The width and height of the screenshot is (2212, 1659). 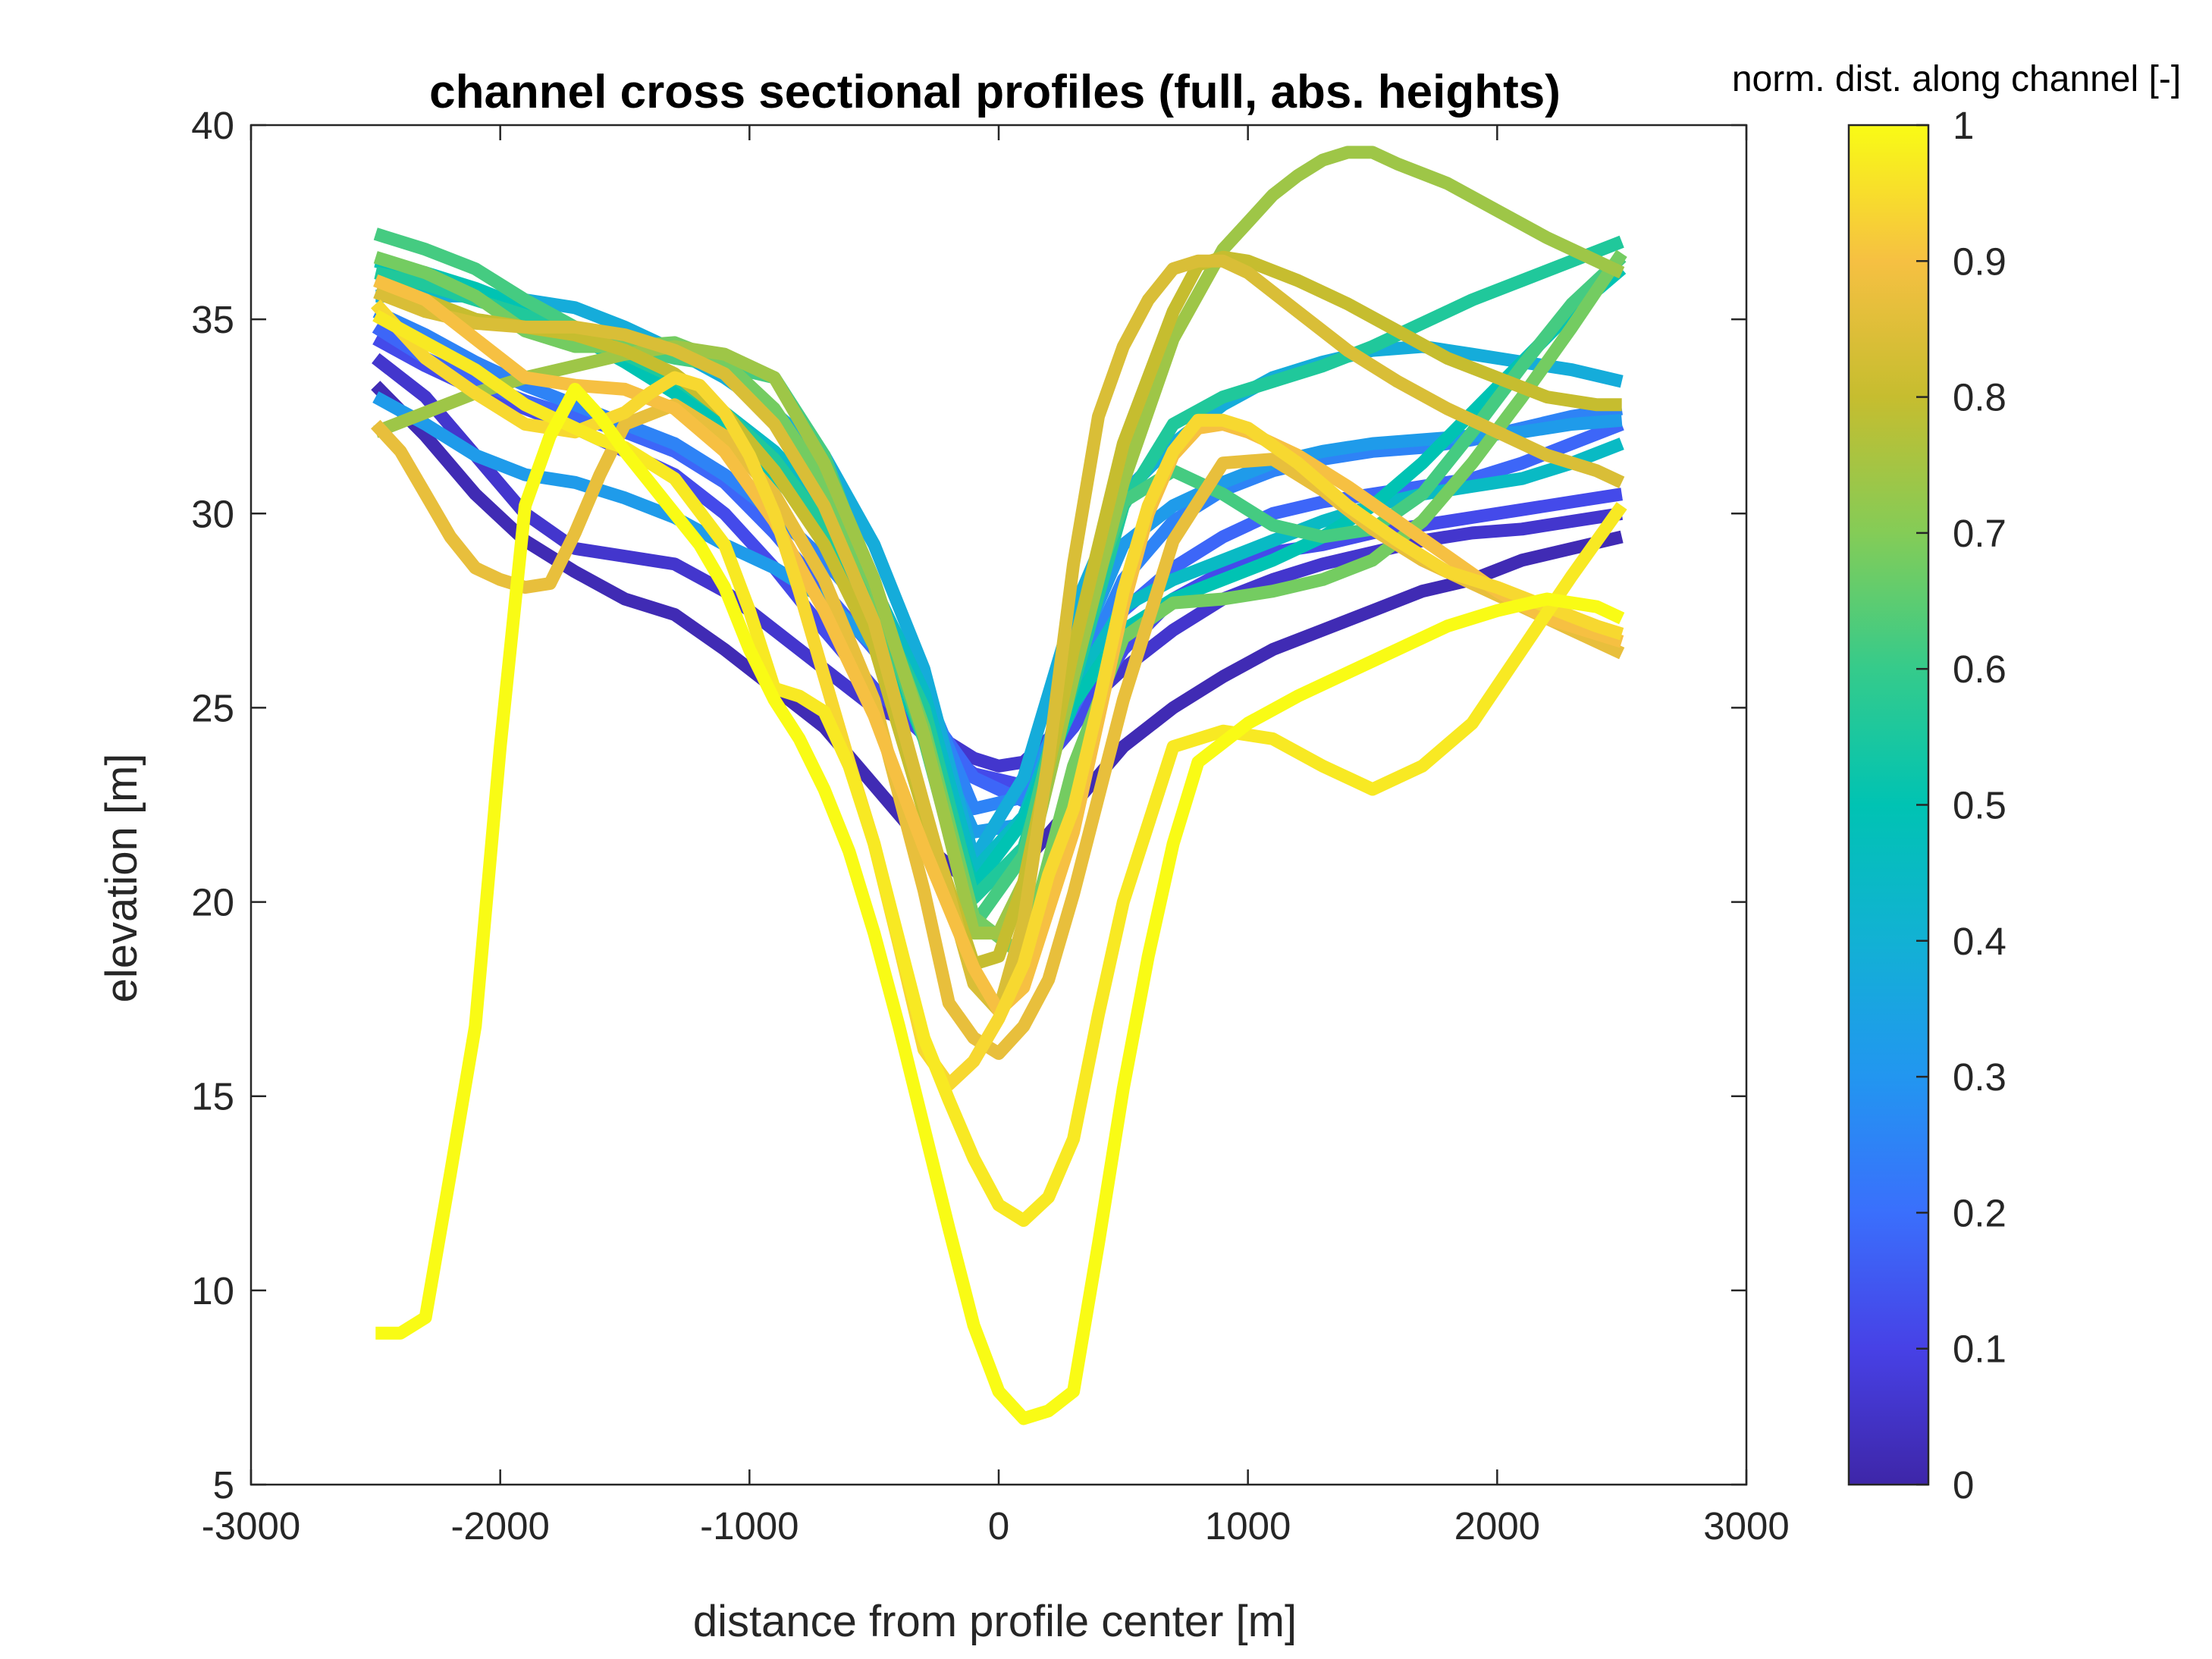 I want to click on y-tick-label: 20, so click(x=212, y=902).